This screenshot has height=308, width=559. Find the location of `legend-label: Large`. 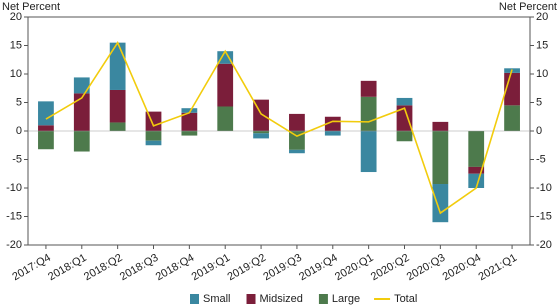

legend-label: Large is located at coordinates (346, 299).